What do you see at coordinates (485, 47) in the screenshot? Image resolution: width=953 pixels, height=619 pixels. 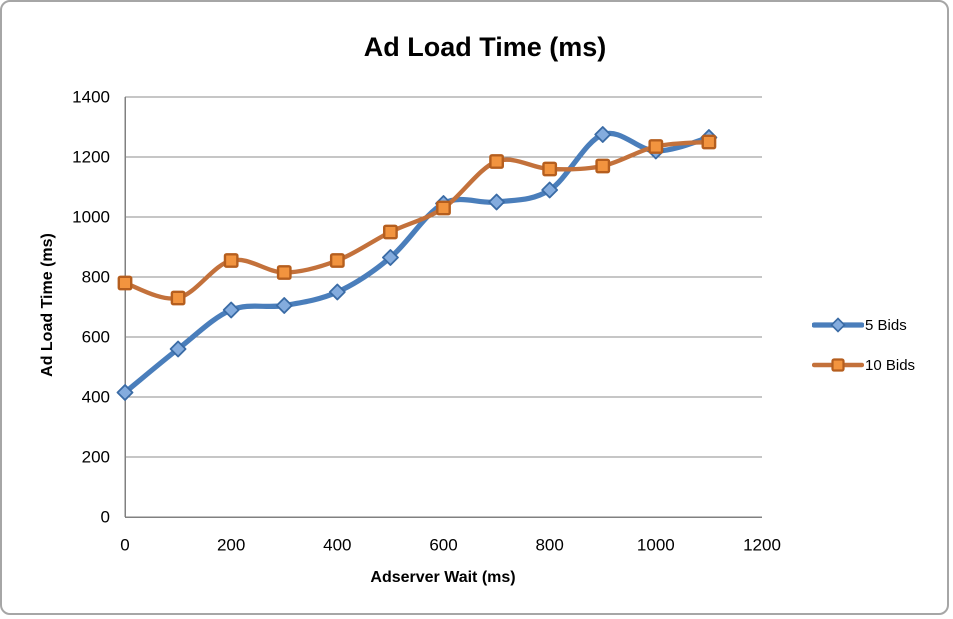 I see `chart-title: Ad Load Time (ms)` at bounding box center [485, 47].